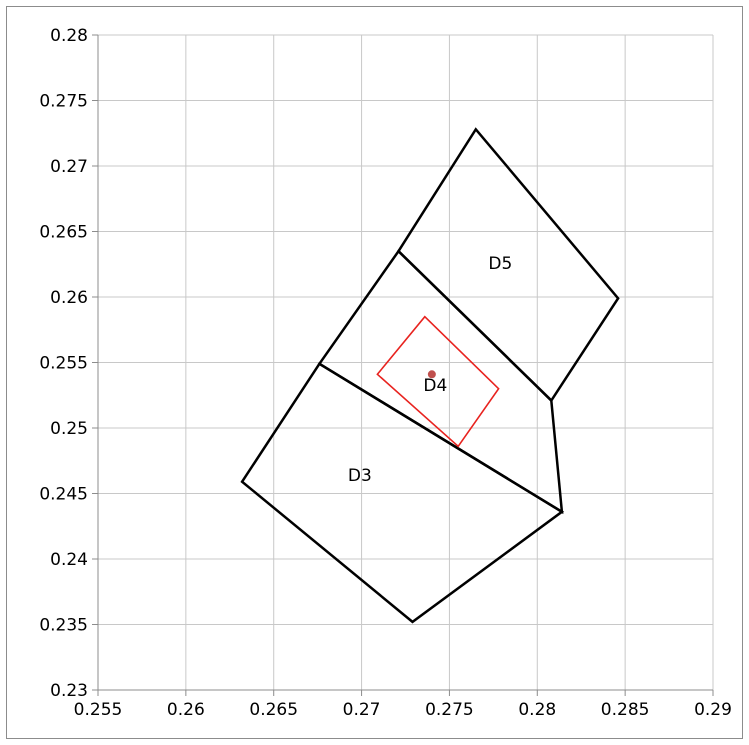  I want to click on data-point, so click(431, 374).